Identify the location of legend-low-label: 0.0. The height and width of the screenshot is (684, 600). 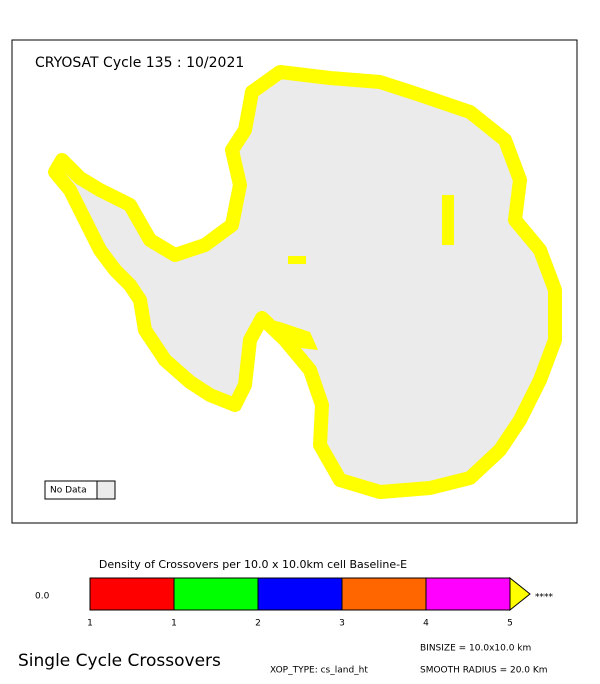
(42, 597).